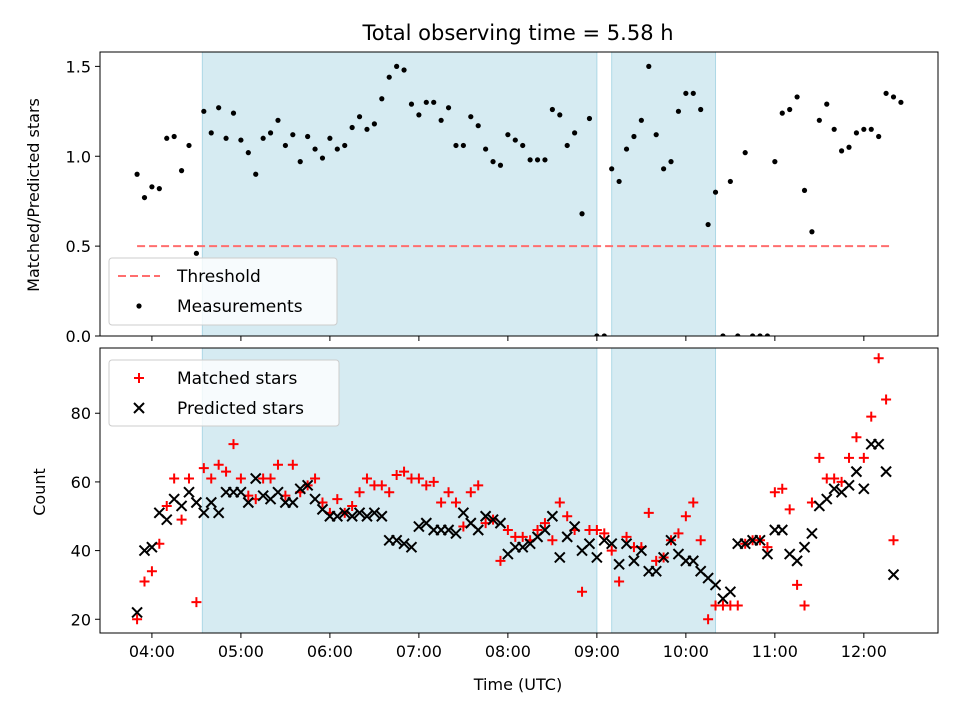  What do you see at coordinates (223, 291) in the screenshot?
I see `legend: Threshold Measurements` at bounding box center [223, 291].